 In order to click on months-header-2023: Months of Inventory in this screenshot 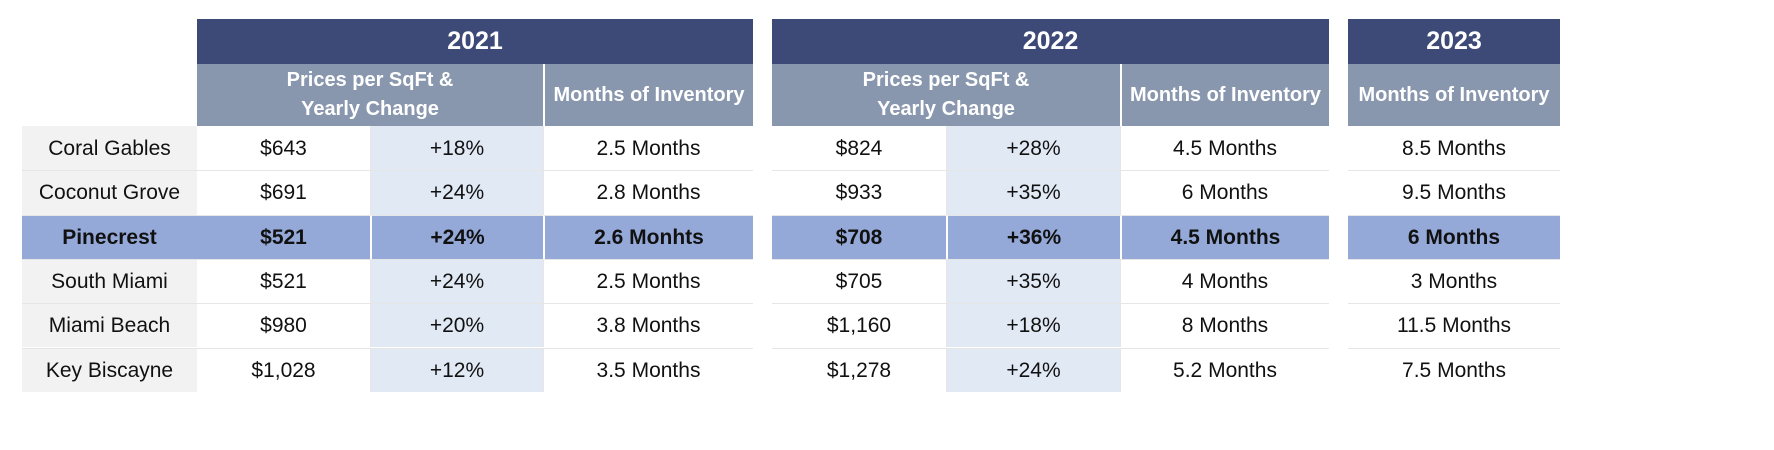, I will do `click(1454, 95)`.